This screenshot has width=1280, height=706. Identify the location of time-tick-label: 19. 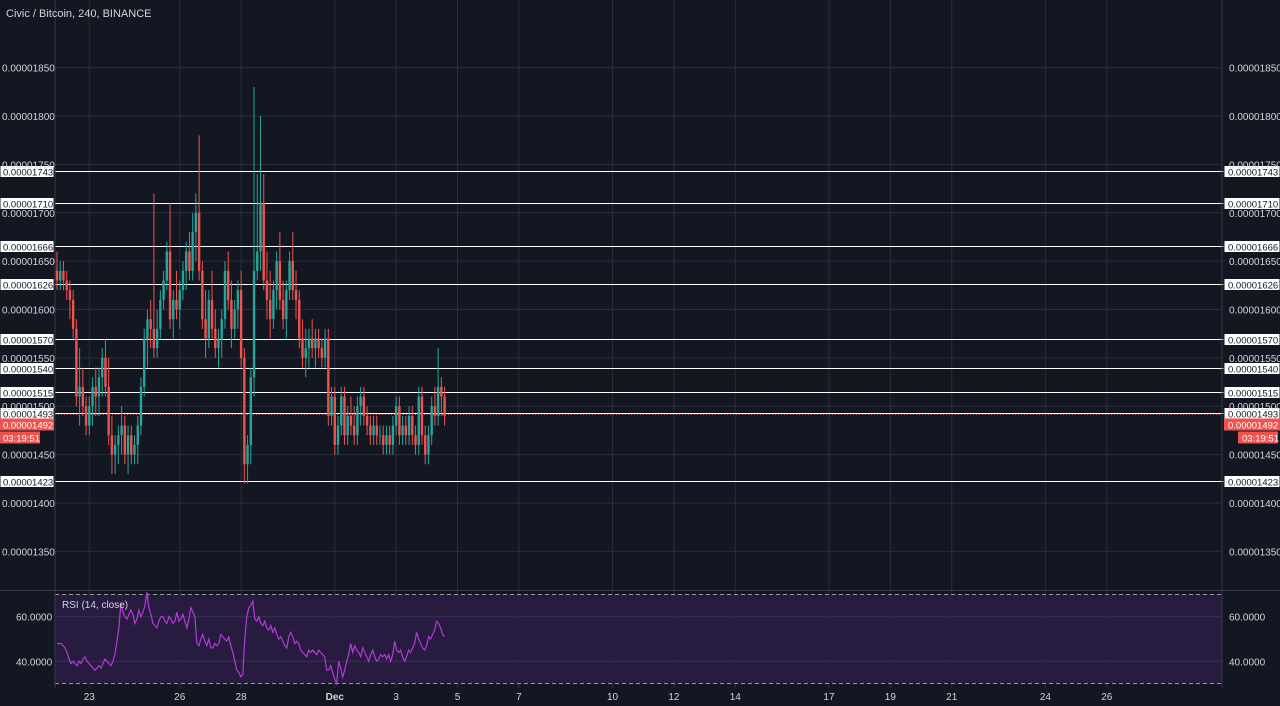
(891, 696).